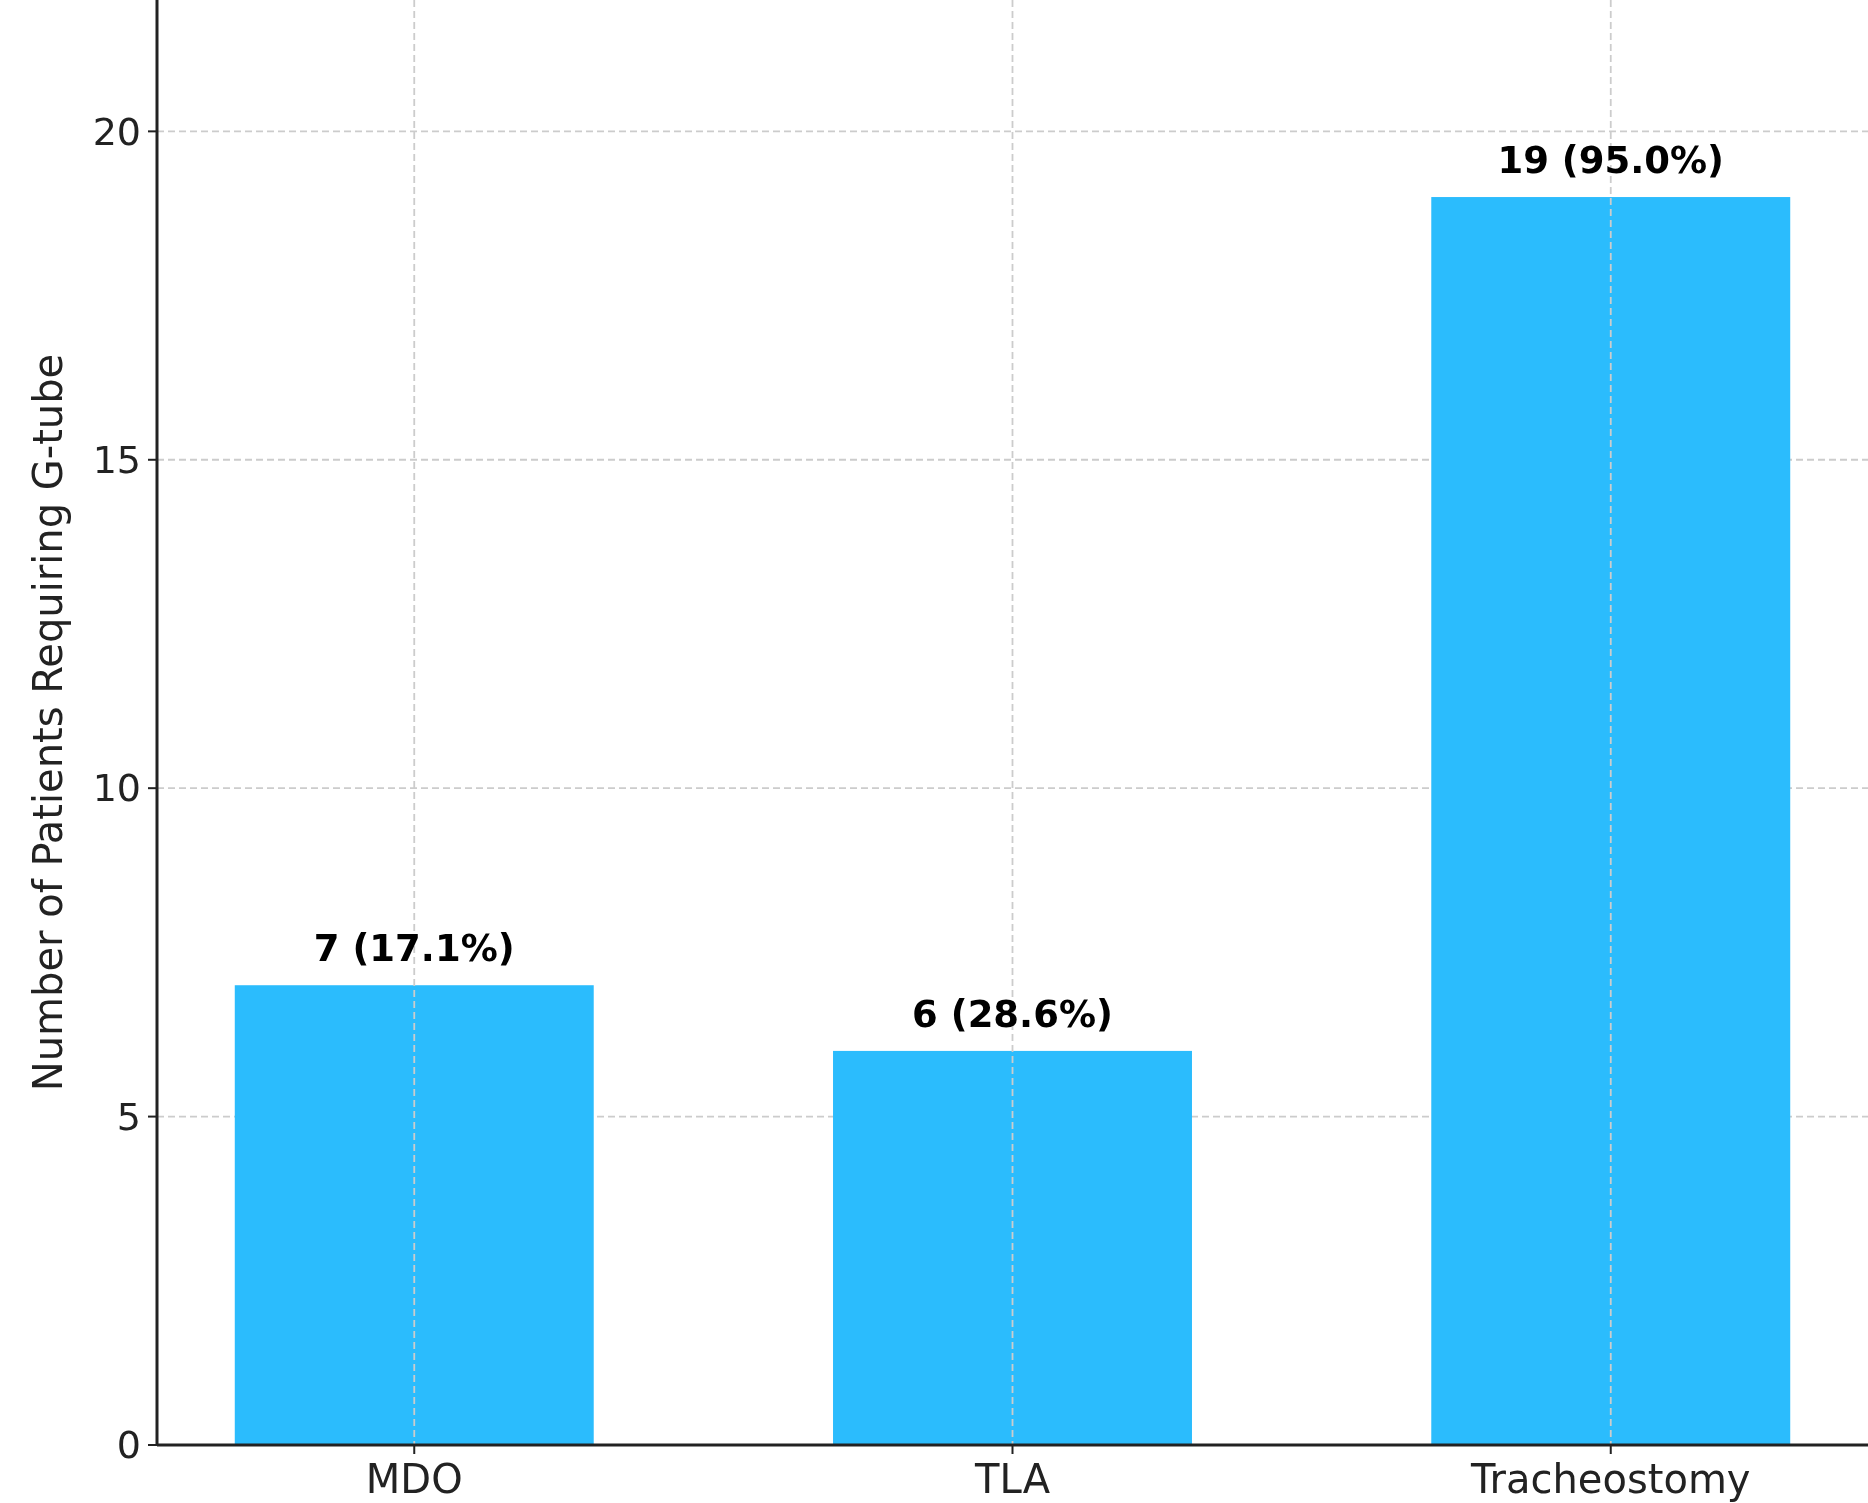 The height and width of the screenshot is (1503, 1868). Describe the element at coordinates (414, 1479) in the screenshot. I see `x-tick-label: MDO` at that location.